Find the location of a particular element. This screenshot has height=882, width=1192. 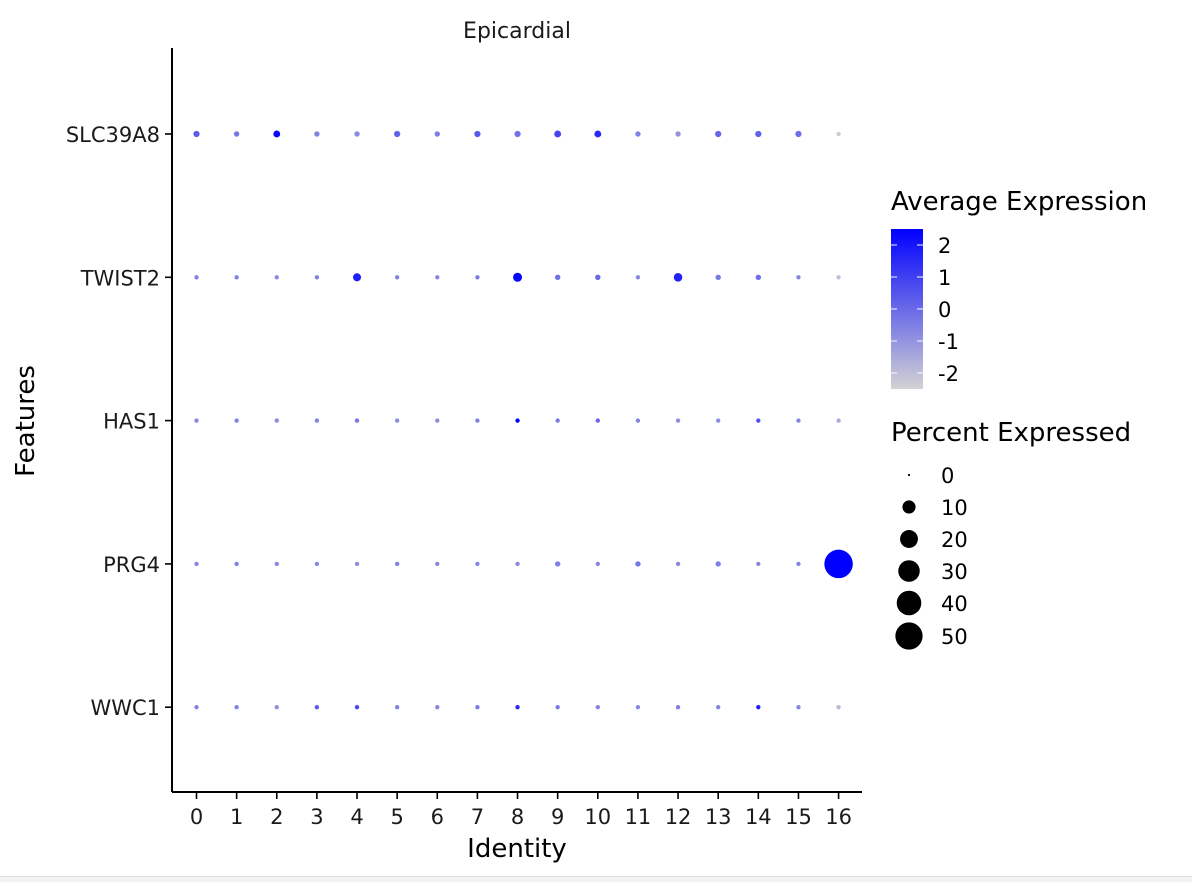

size-legend-label: 20 is located at coordinates (954, 540).